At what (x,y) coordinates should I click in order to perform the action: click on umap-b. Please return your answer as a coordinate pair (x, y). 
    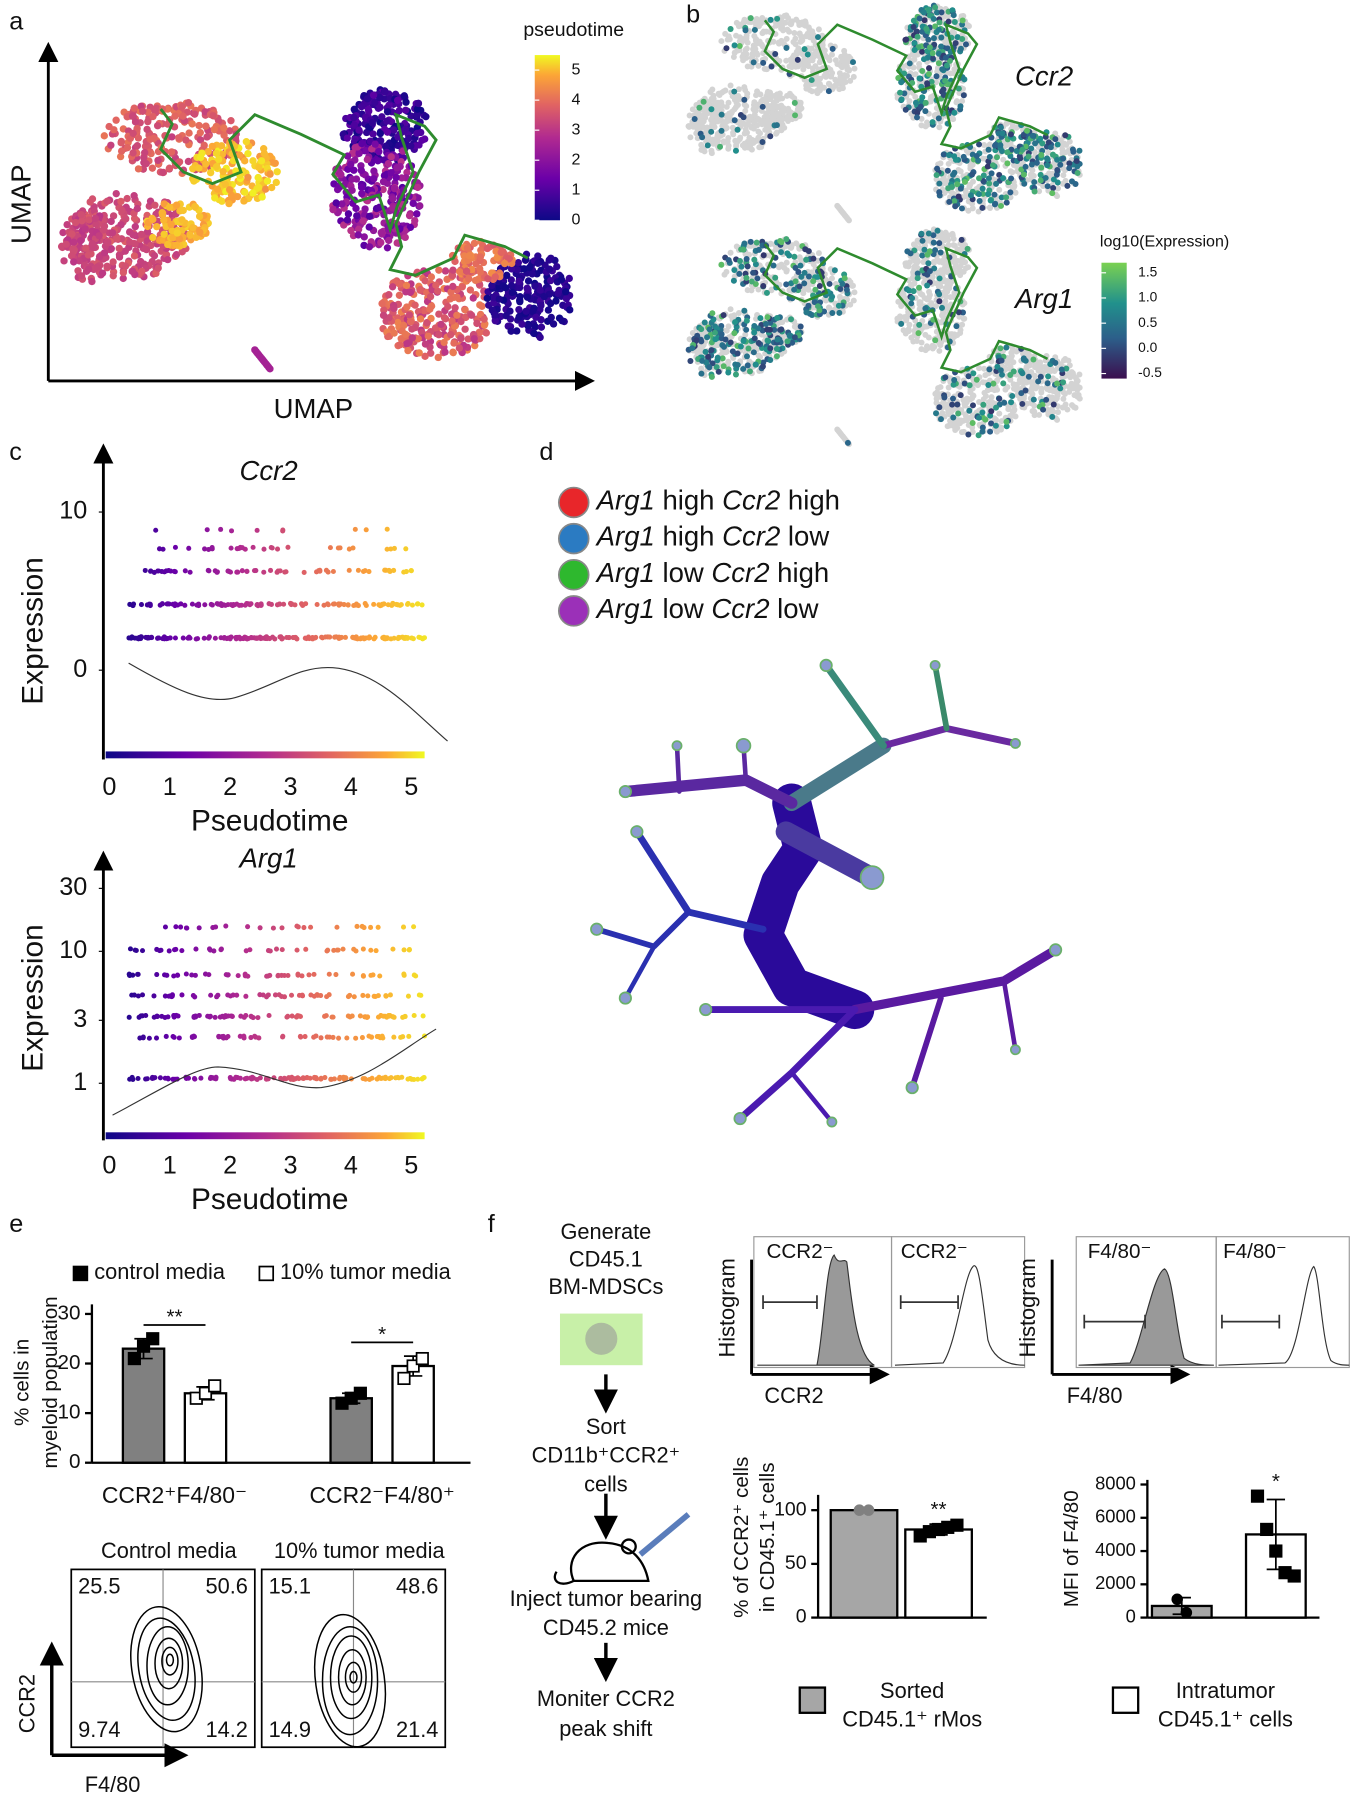
    Looking at the image, I should click on (884, 336).